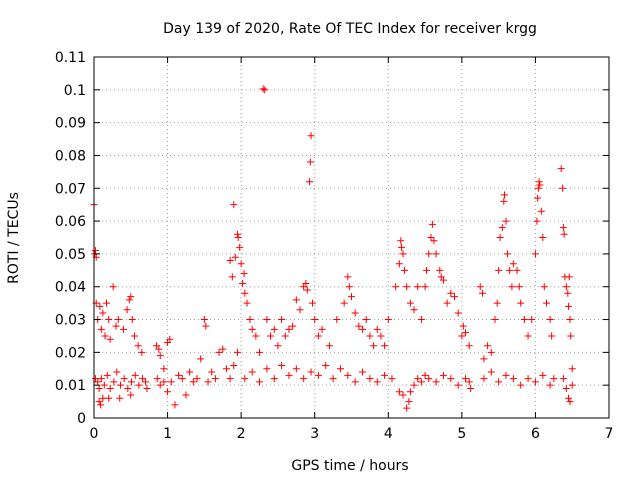  What do you see at coordinates (94, 434) in the screenshot?
I see `x-tick-label: 0` at bounding box center [94, 434].